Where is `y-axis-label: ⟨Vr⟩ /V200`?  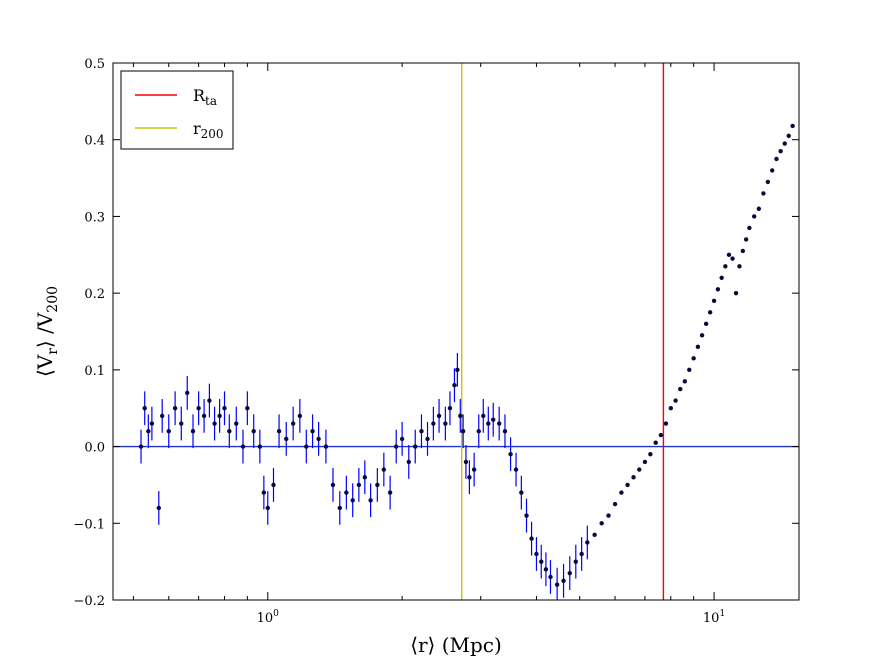 y-axis-label: ⟨Vr⟩ /V200 is located at coordinates (47, 331).